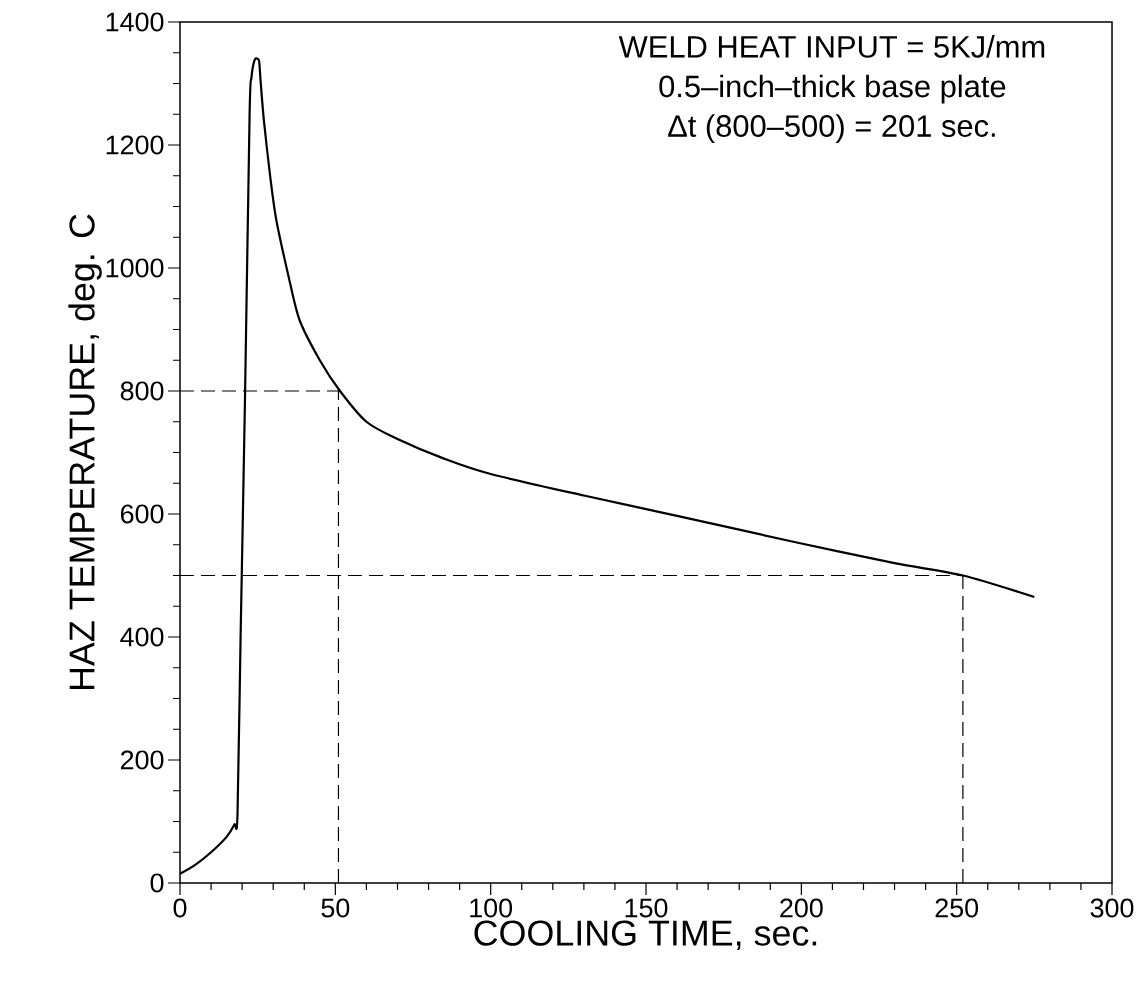 The width and height of the screenshot is (1148, 989). What do you see at coordinates (1112, 908) in the screenshot?
I see `x-tick-label: 300` at bounding box center [1112, 908].